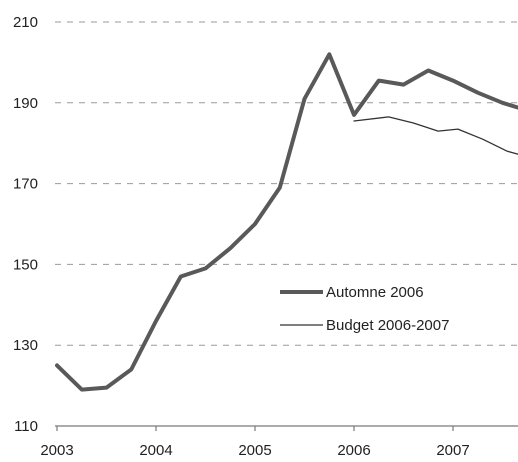  Describe the element at coordinates (25, 345) in the screenshot. I see `y-tick-label-130: 130` at that location.